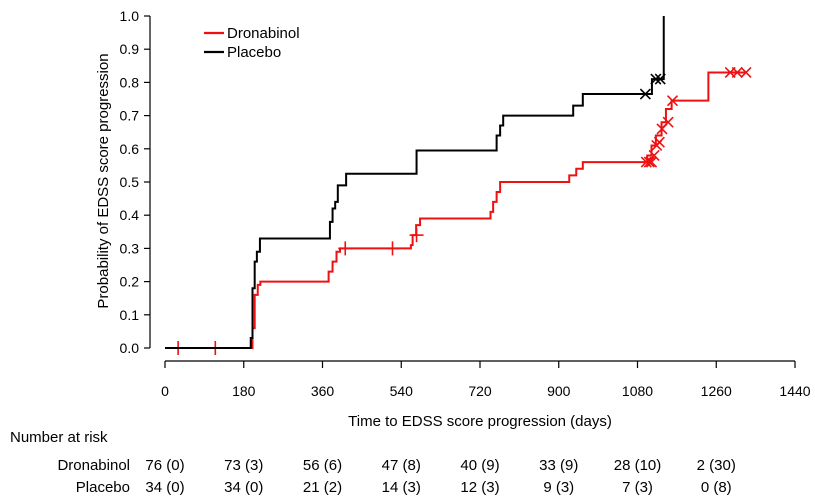 The image size is (815, 502). Describe the element at coordinates (716, 465) in the screenshot. I see `risk-cell: 2 (30)` at that location.